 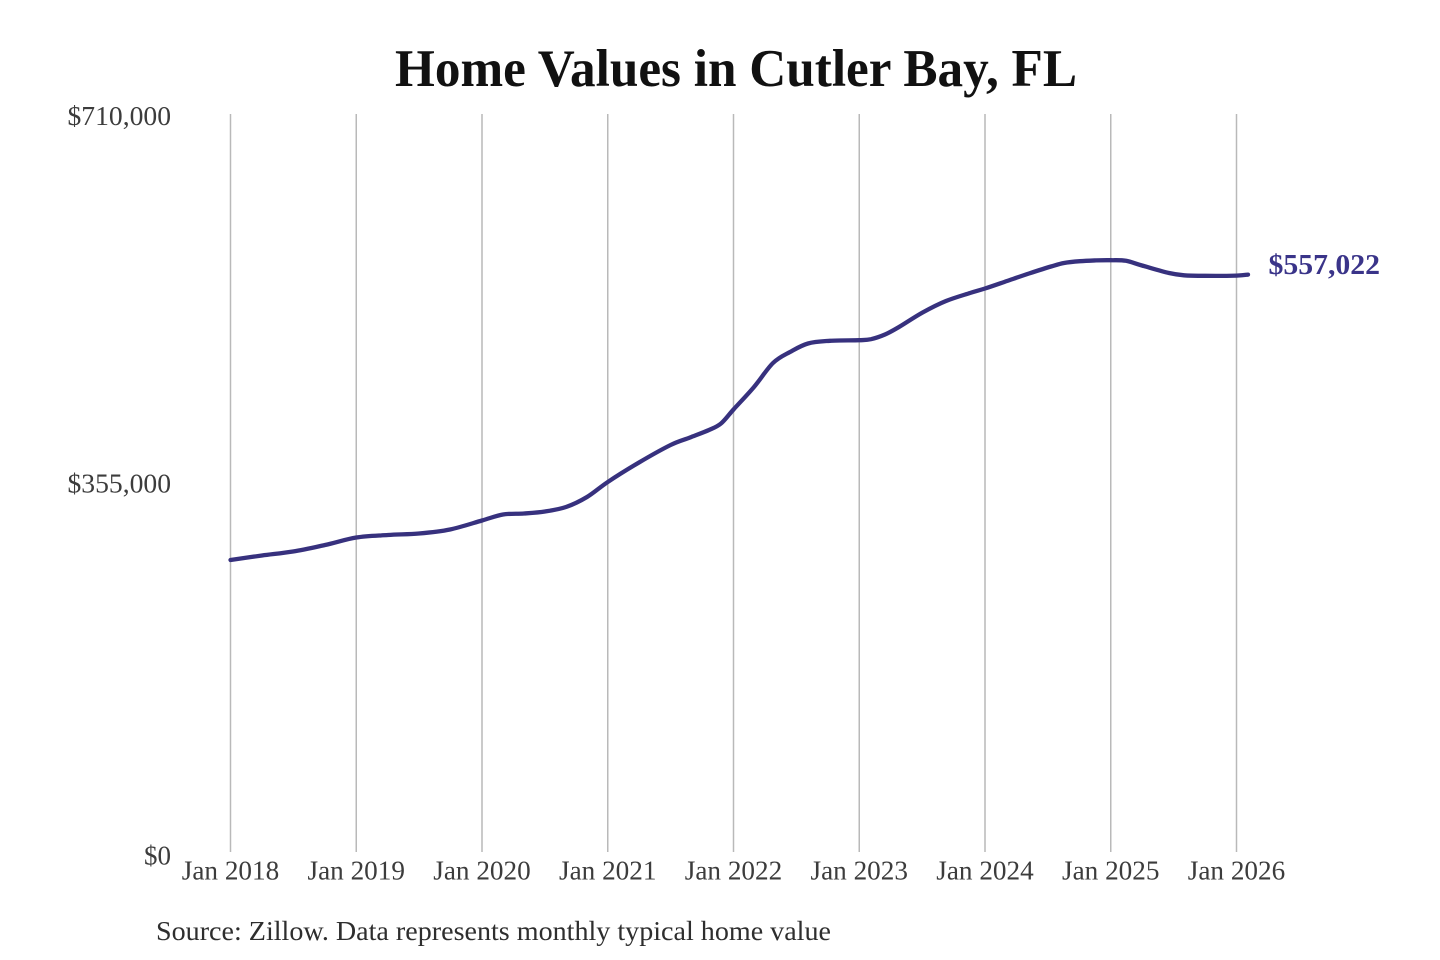 I want to click on svg-text: Jan 2021, so click(x=608, y=871).